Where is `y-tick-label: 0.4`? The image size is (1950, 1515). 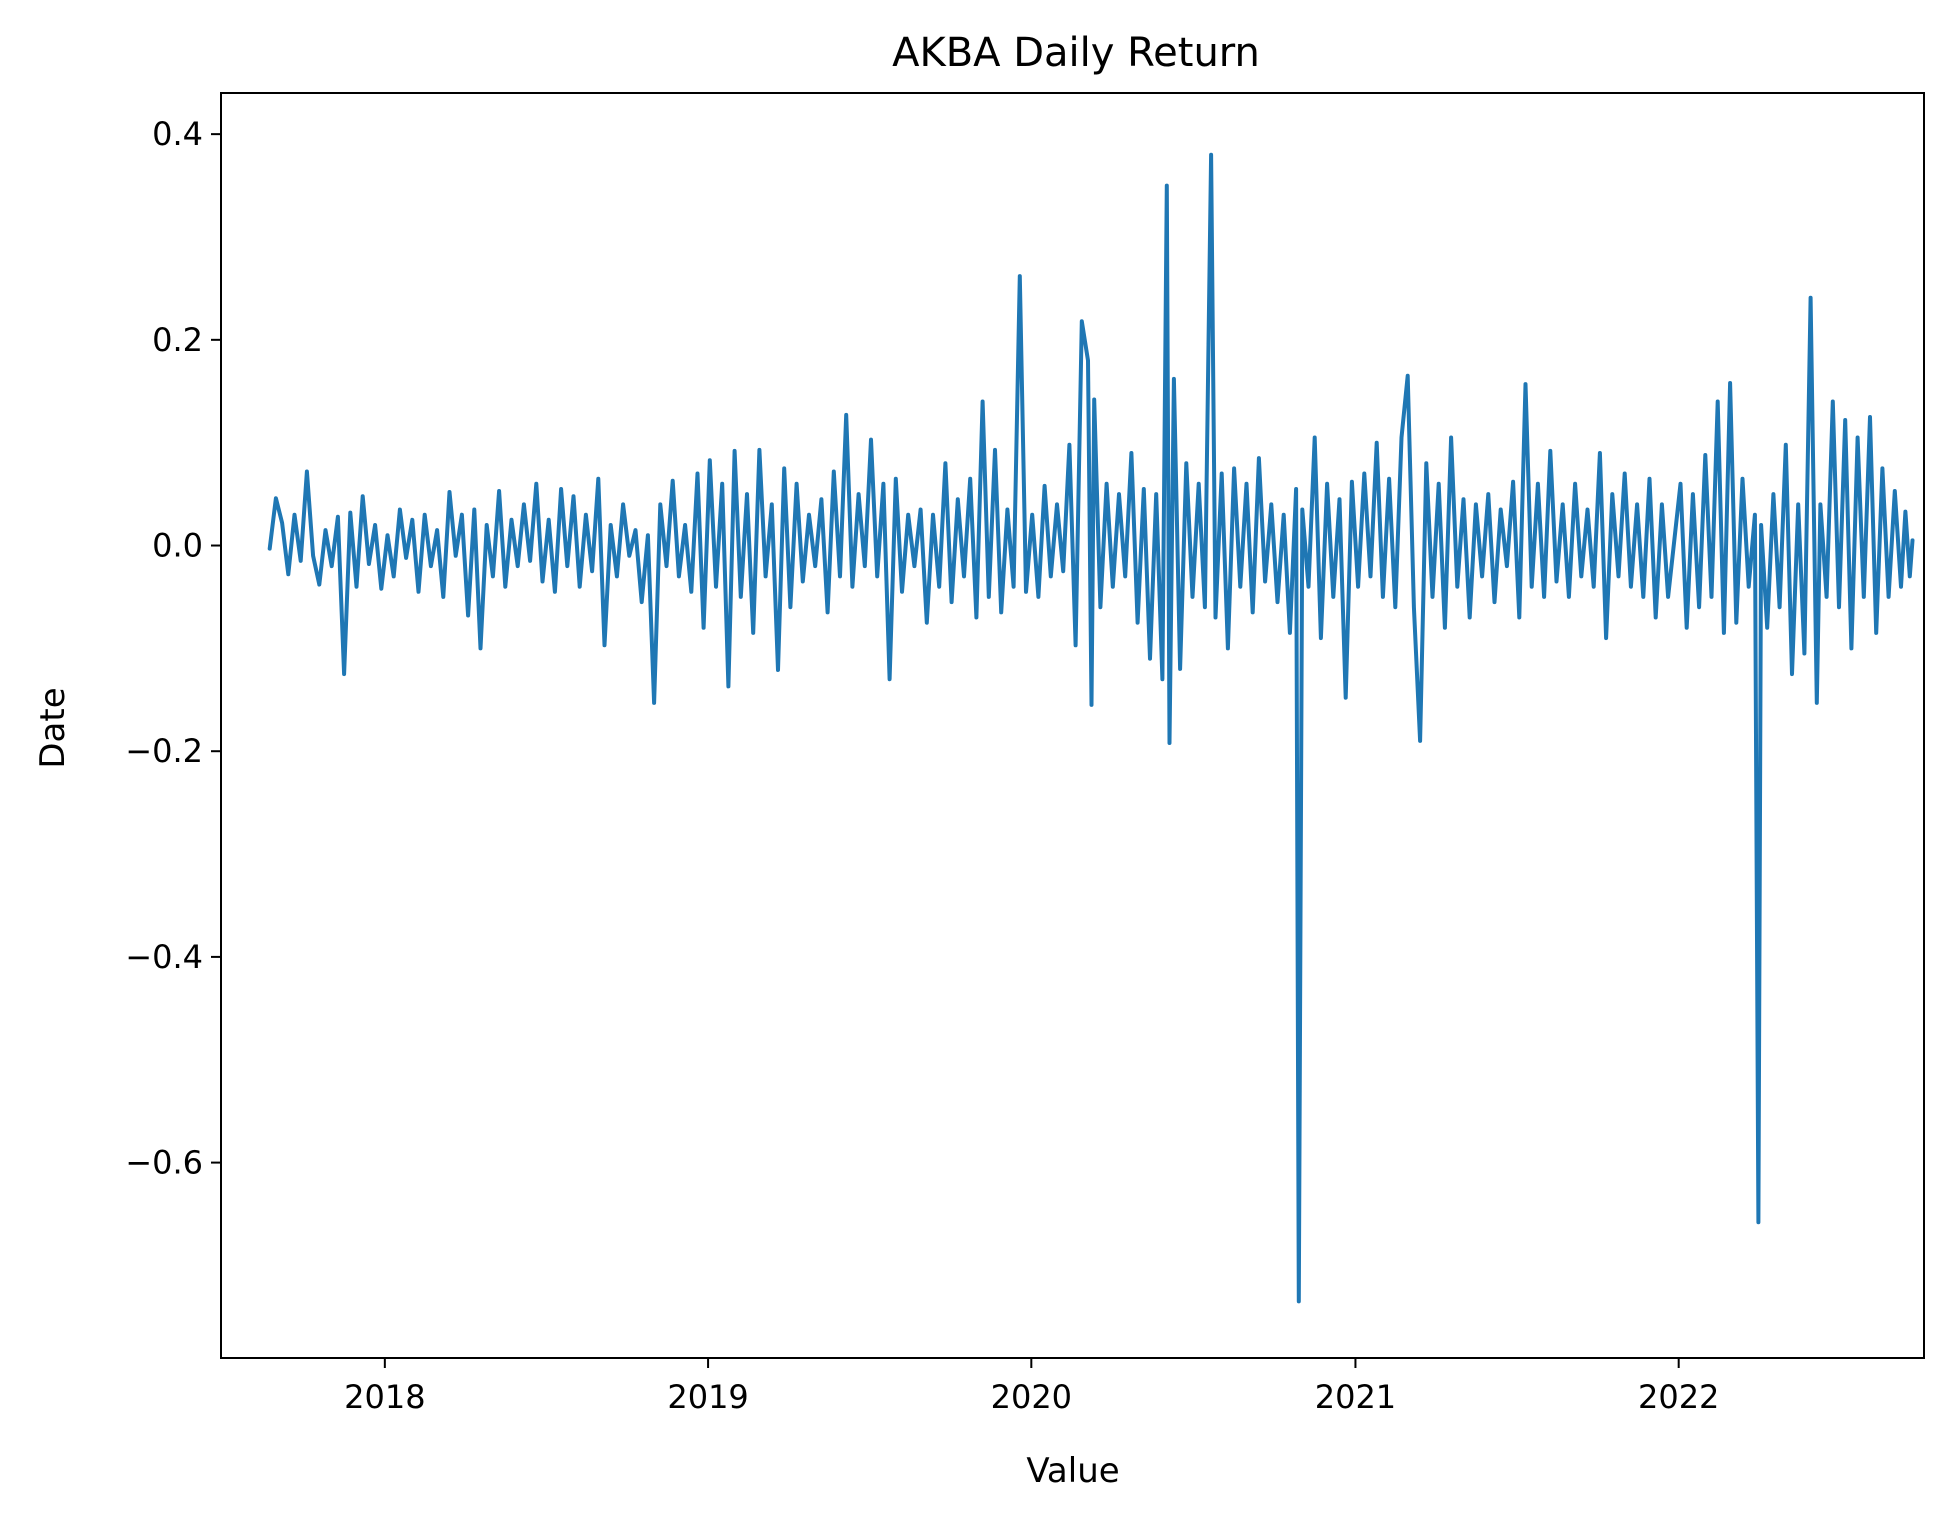 y-tick-label: 0.4 is located at coordinates (177, 134).